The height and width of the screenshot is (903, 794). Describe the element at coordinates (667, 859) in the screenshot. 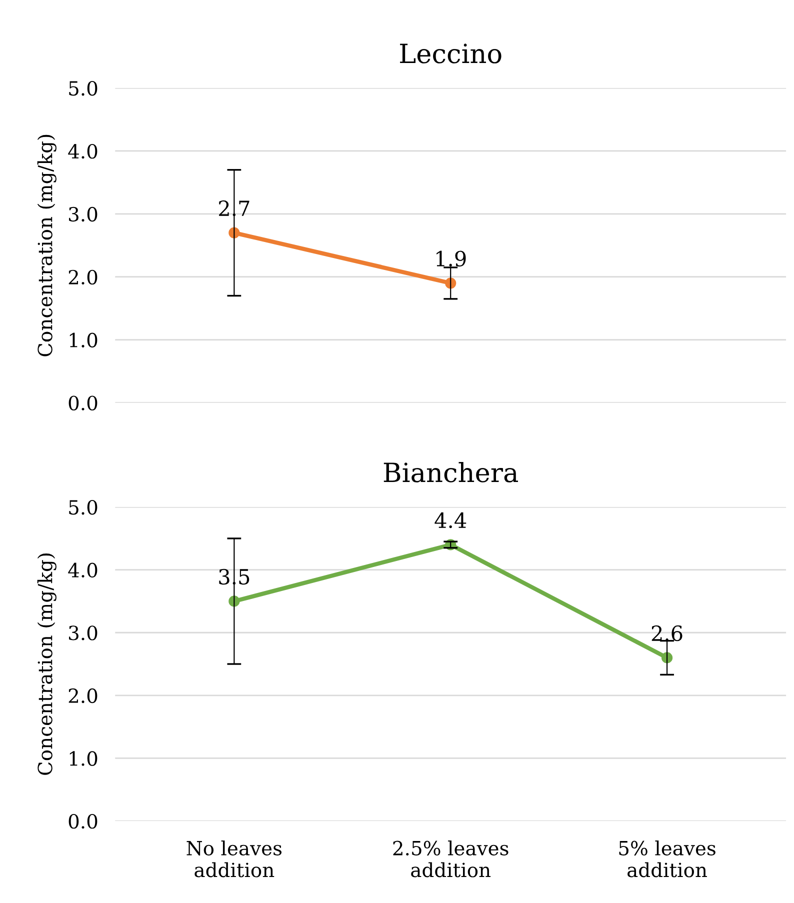

I see `x-tick-label: 5% leaves addition` at that location.